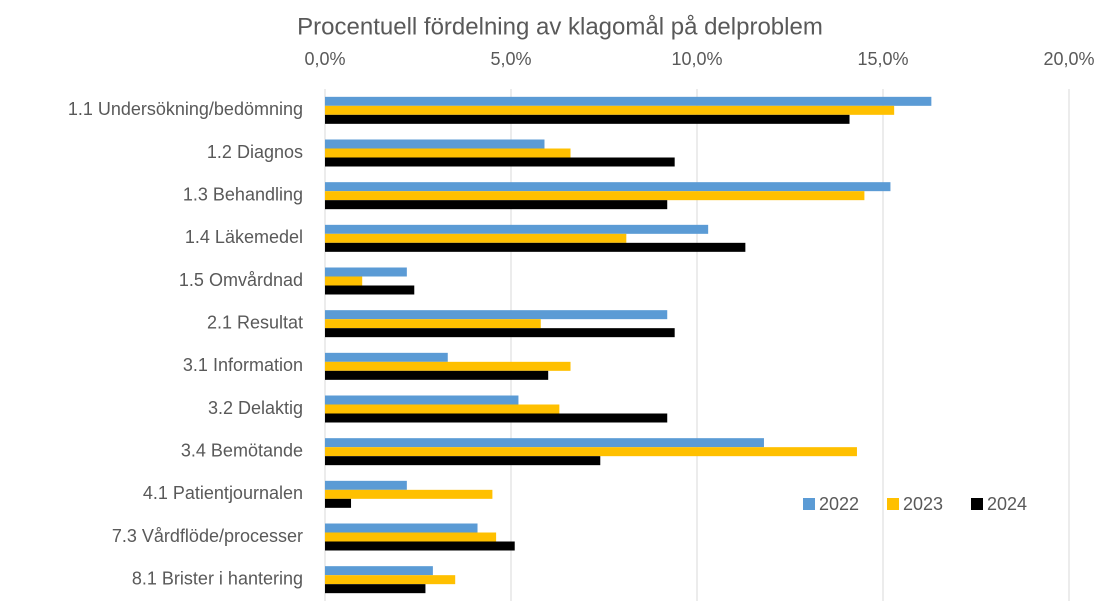  Describe the element at coordinates (696, 59) in the screenshot. I see `x-tick-label: 10,0%` at that location.